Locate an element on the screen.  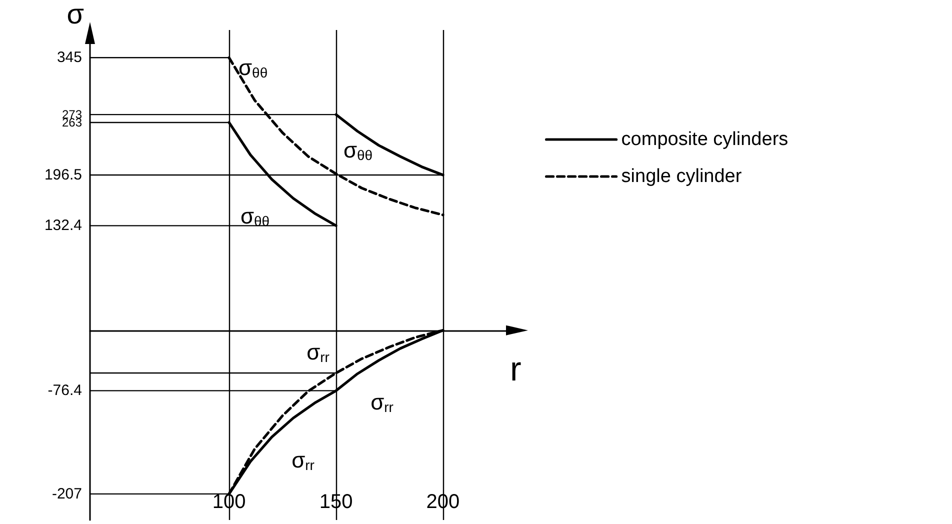
y-tick-label: 196.5 is located at coordinates (63, 175).